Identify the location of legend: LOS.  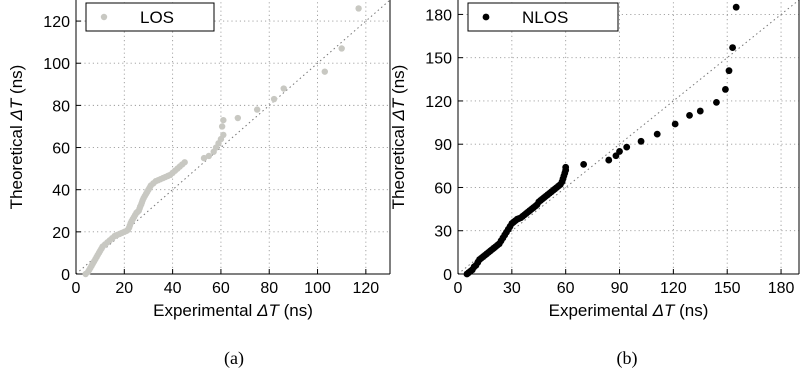
(150, 17).